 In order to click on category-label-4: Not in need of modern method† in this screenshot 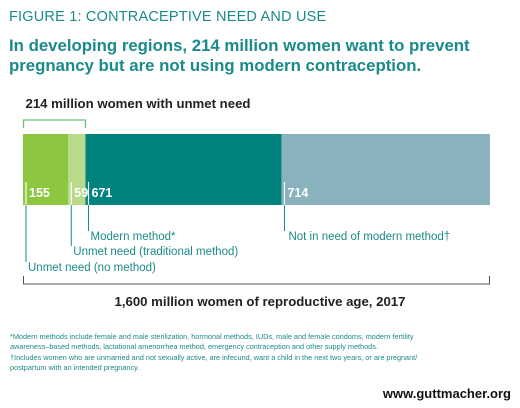, I will do `click(369, 237)`.